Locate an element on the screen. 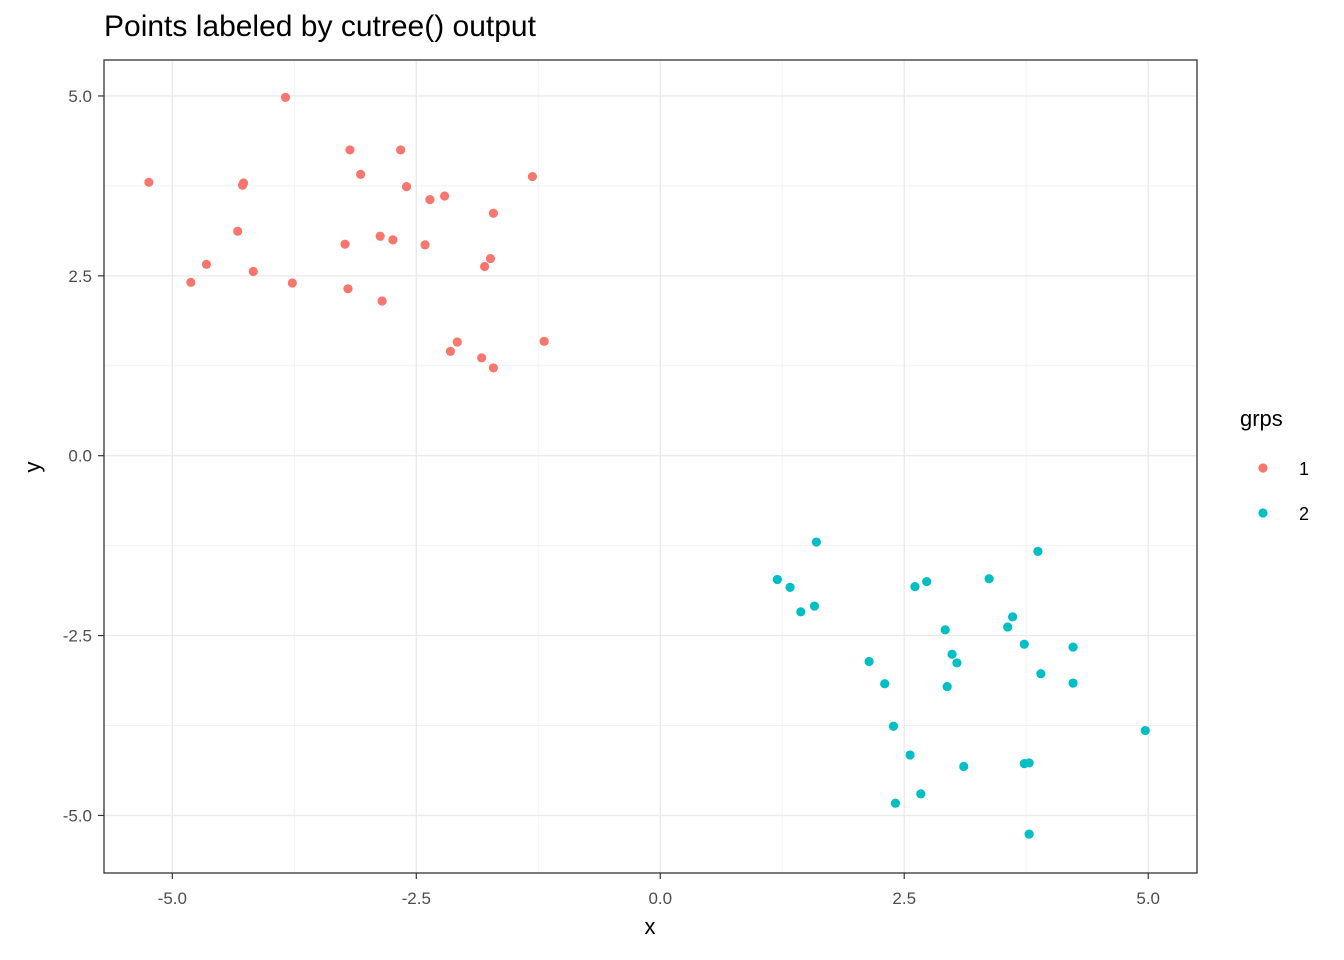  y-tick-label: -2.5 is located at coordinates (77, 636).